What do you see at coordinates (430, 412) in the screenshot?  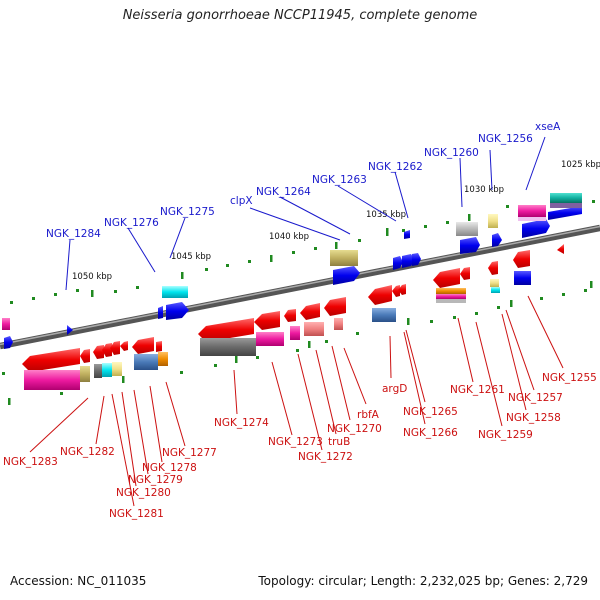 I see `gene-label: NGK_1265` at bounding box center [430, 412].